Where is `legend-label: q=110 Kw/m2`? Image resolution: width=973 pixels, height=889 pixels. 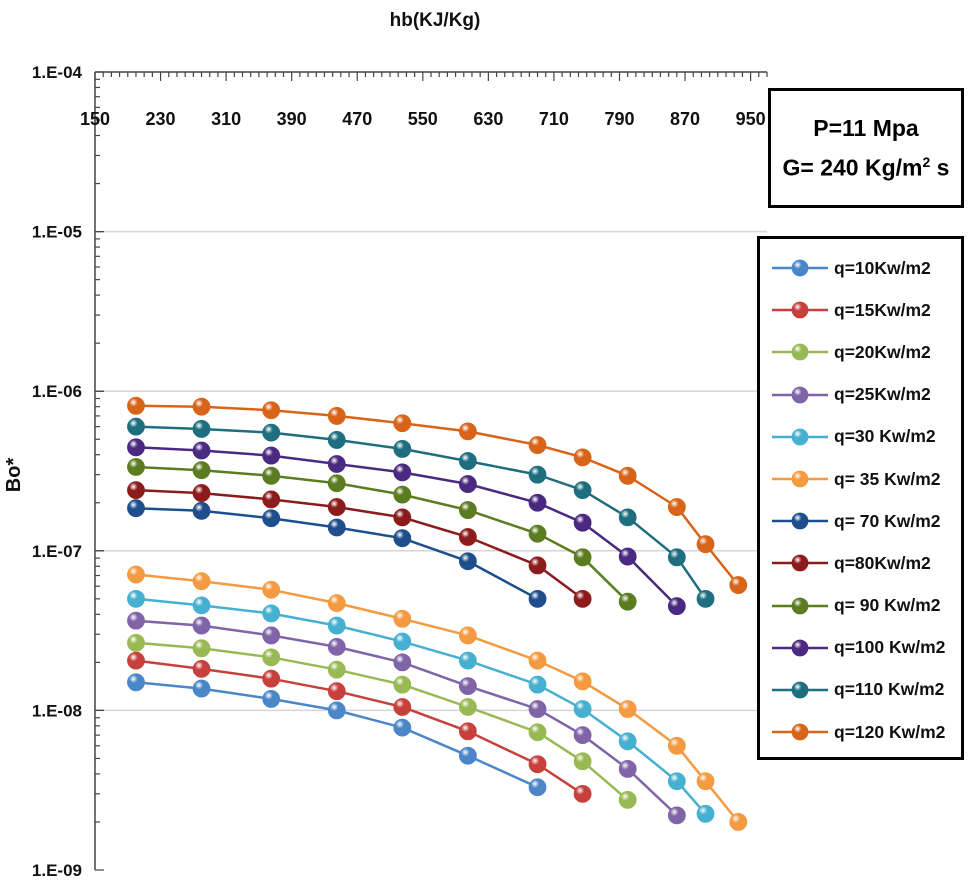 legend-label: q=110 Kw/m2 is located at coordinates (889, 689).